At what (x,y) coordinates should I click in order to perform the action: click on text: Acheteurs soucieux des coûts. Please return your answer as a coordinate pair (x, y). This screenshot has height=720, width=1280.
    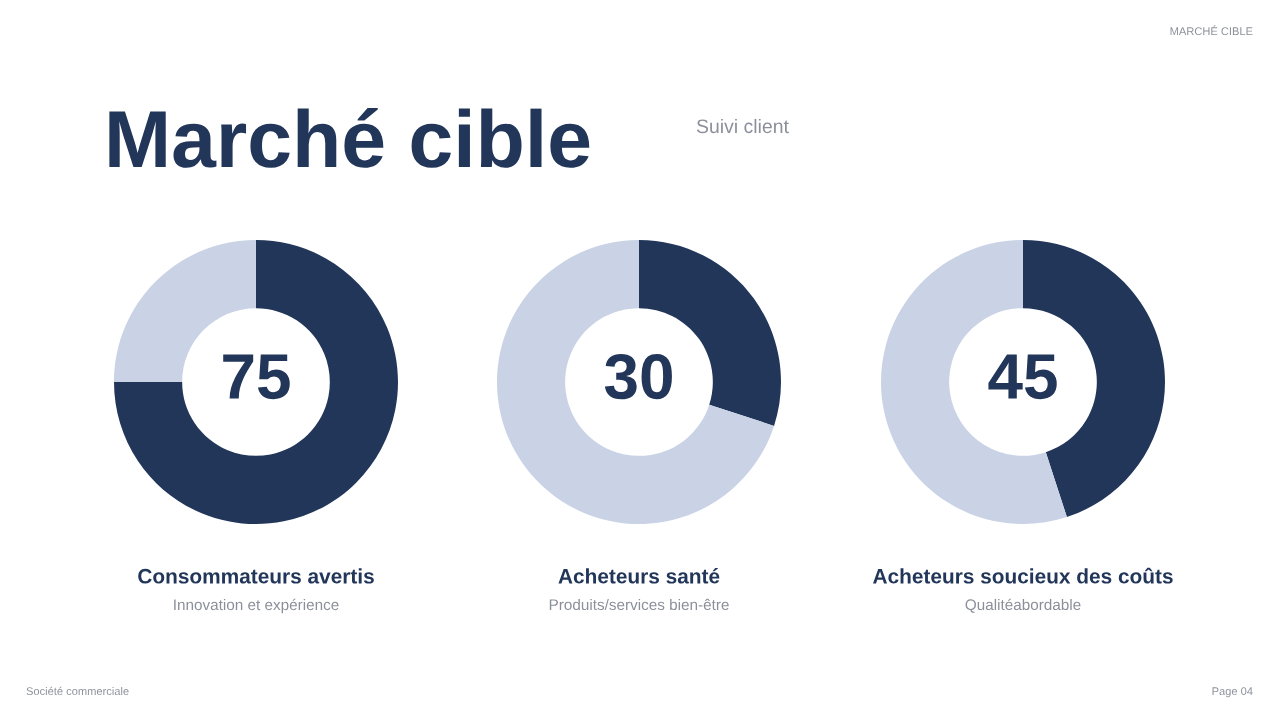
    Looking at the image, I should click on (1023, 575).